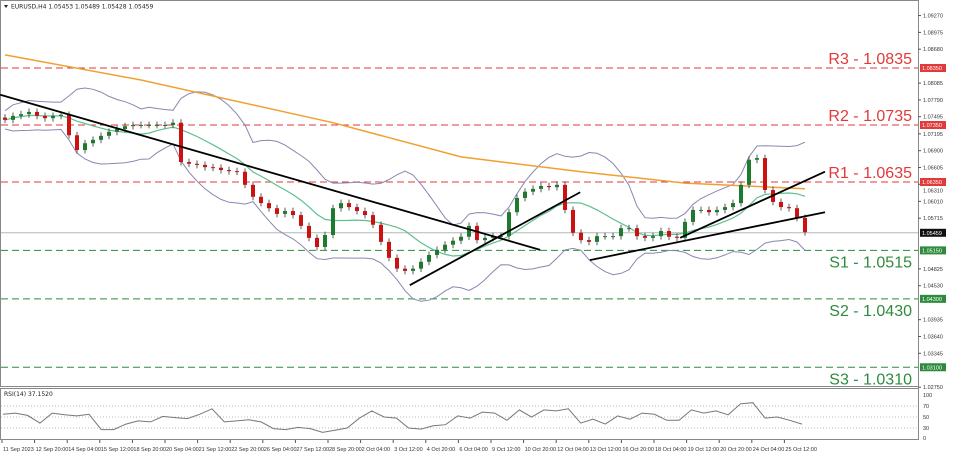 This screenshot has height=456, width=975. I want to click on rsi-tick-label: 30, so click(926, 429).